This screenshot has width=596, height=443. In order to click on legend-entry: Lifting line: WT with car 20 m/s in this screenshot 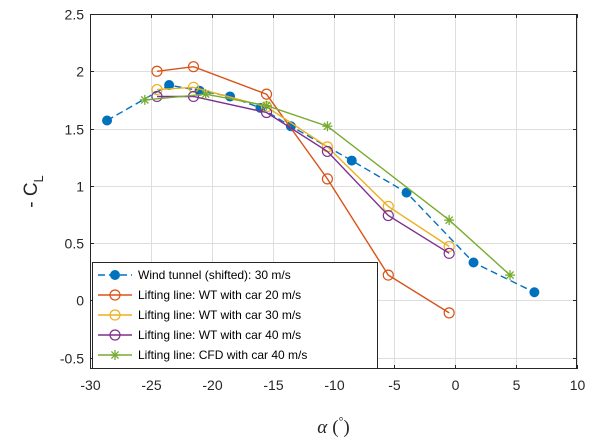, I will do `click(199, 295)`.